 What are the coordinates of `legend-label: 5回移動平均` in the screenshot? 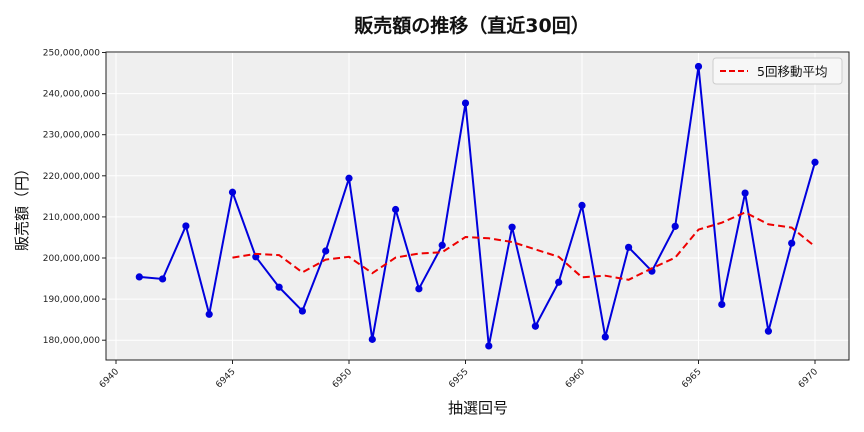 It's located at (792, 71).